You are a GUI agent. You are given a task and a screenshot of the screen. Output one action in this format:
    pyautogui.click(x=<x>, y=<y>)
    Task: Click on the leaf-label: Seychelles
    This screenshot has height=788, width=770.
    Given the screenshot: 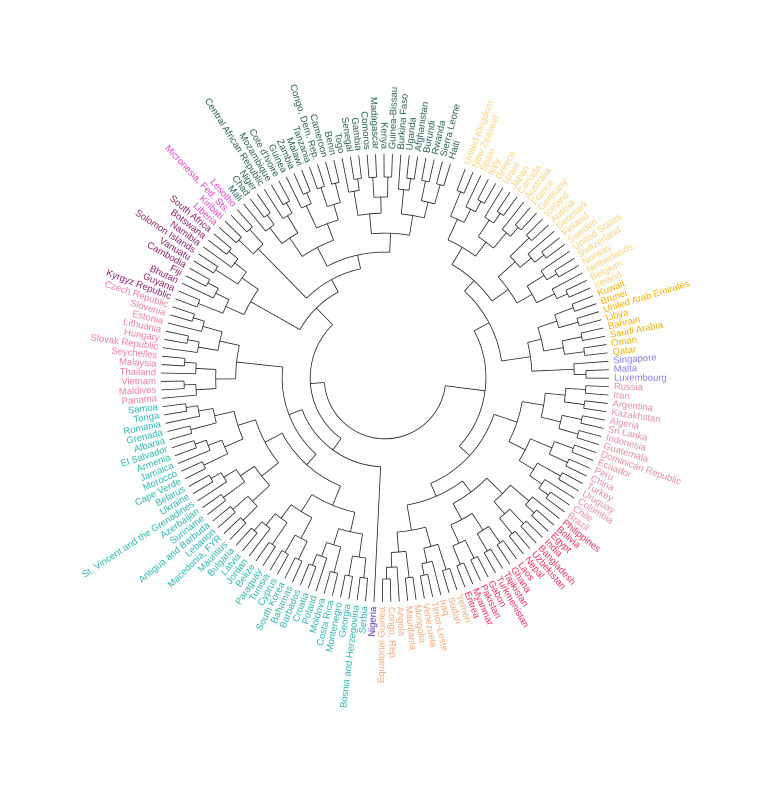 What is the action you would take?
    pyautogui.click(x=134, y=353)
    